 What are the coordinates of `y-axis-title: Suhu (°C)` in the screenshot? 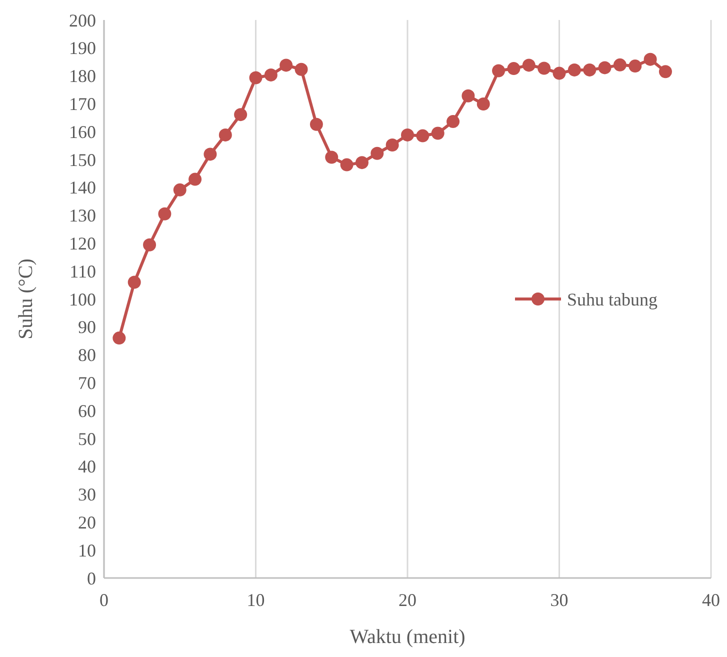 It's located at (26, 299).